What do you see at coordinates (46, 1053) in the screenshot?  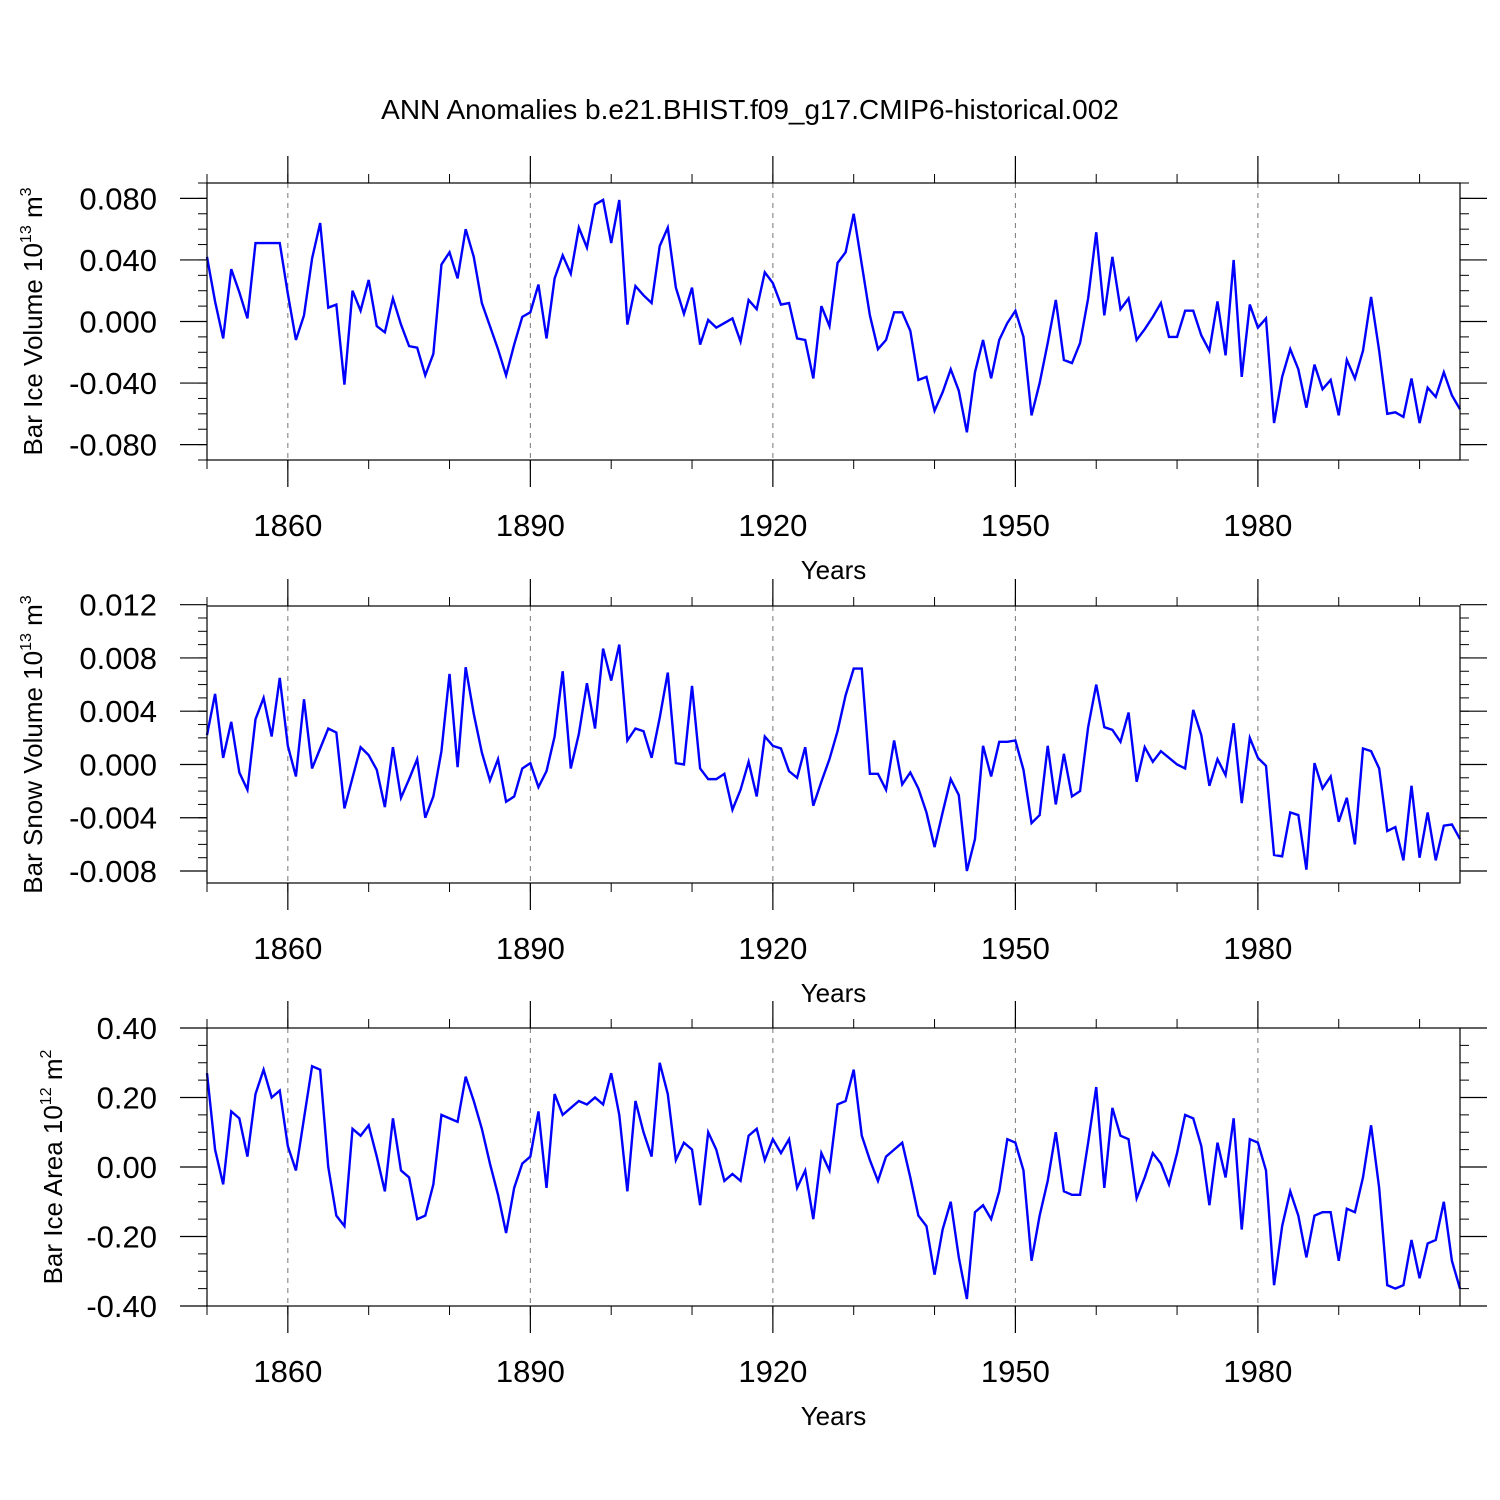 I see `y-axis-title-unit-exponent: 2` at bounding box center [46, 1053].